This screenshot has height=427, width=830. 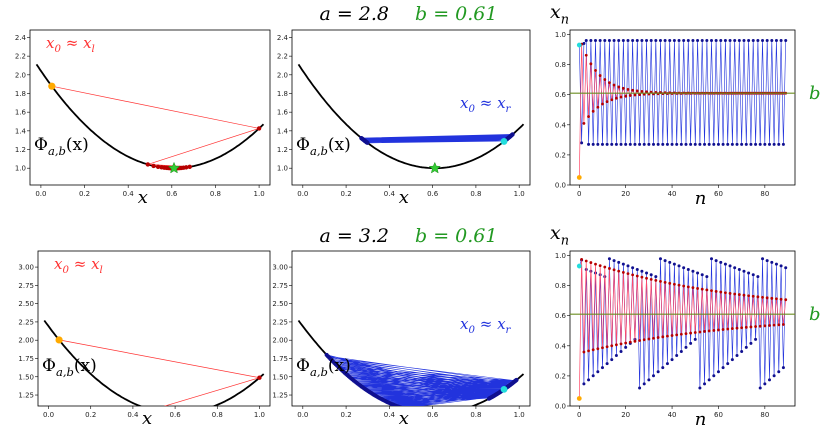 I want to click on y-tick-label: 2.2, so click(x=20, y=57).